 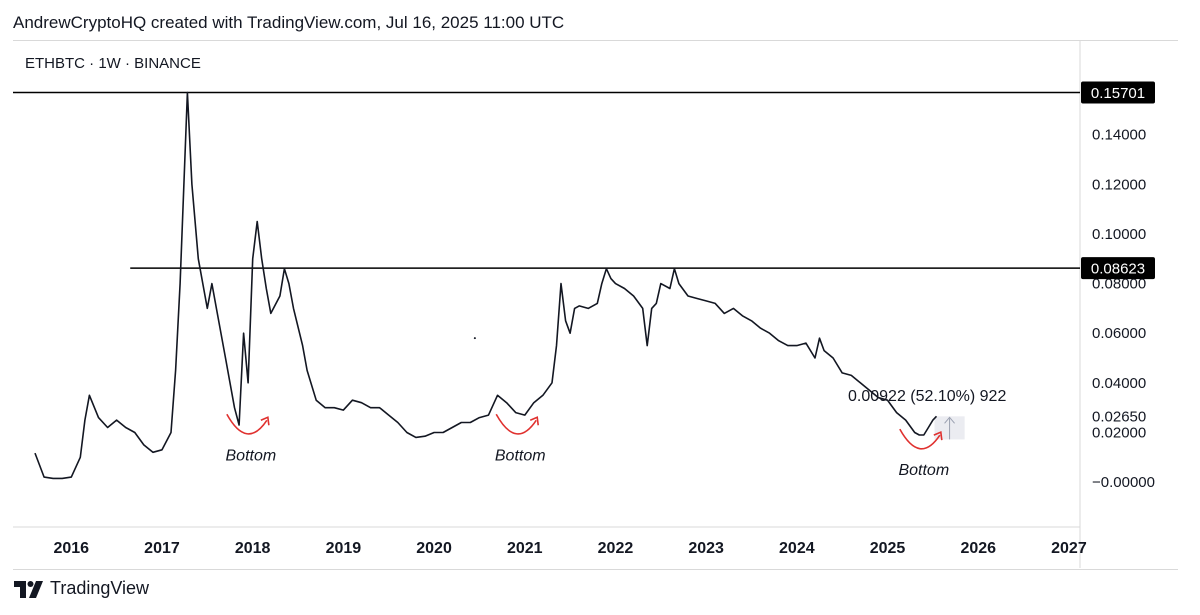 What do you see at coordinates (978, 548) in the screenshot?
I see `x-tick-label: 2026` at bounding box center [978, 548].